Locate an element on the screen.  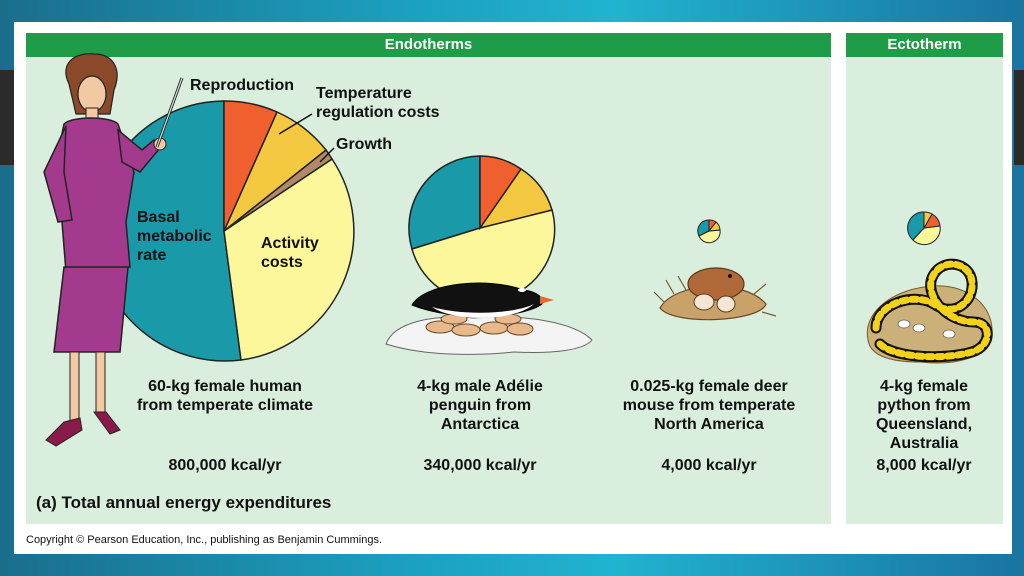
label-activity-costs: Activity costs is located at coordinates (290, 253).